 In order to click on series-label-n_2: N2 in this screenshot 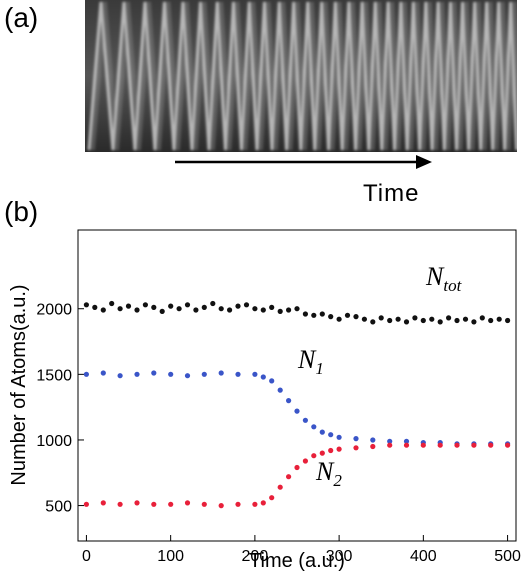, I will do `click(328, 473)`.